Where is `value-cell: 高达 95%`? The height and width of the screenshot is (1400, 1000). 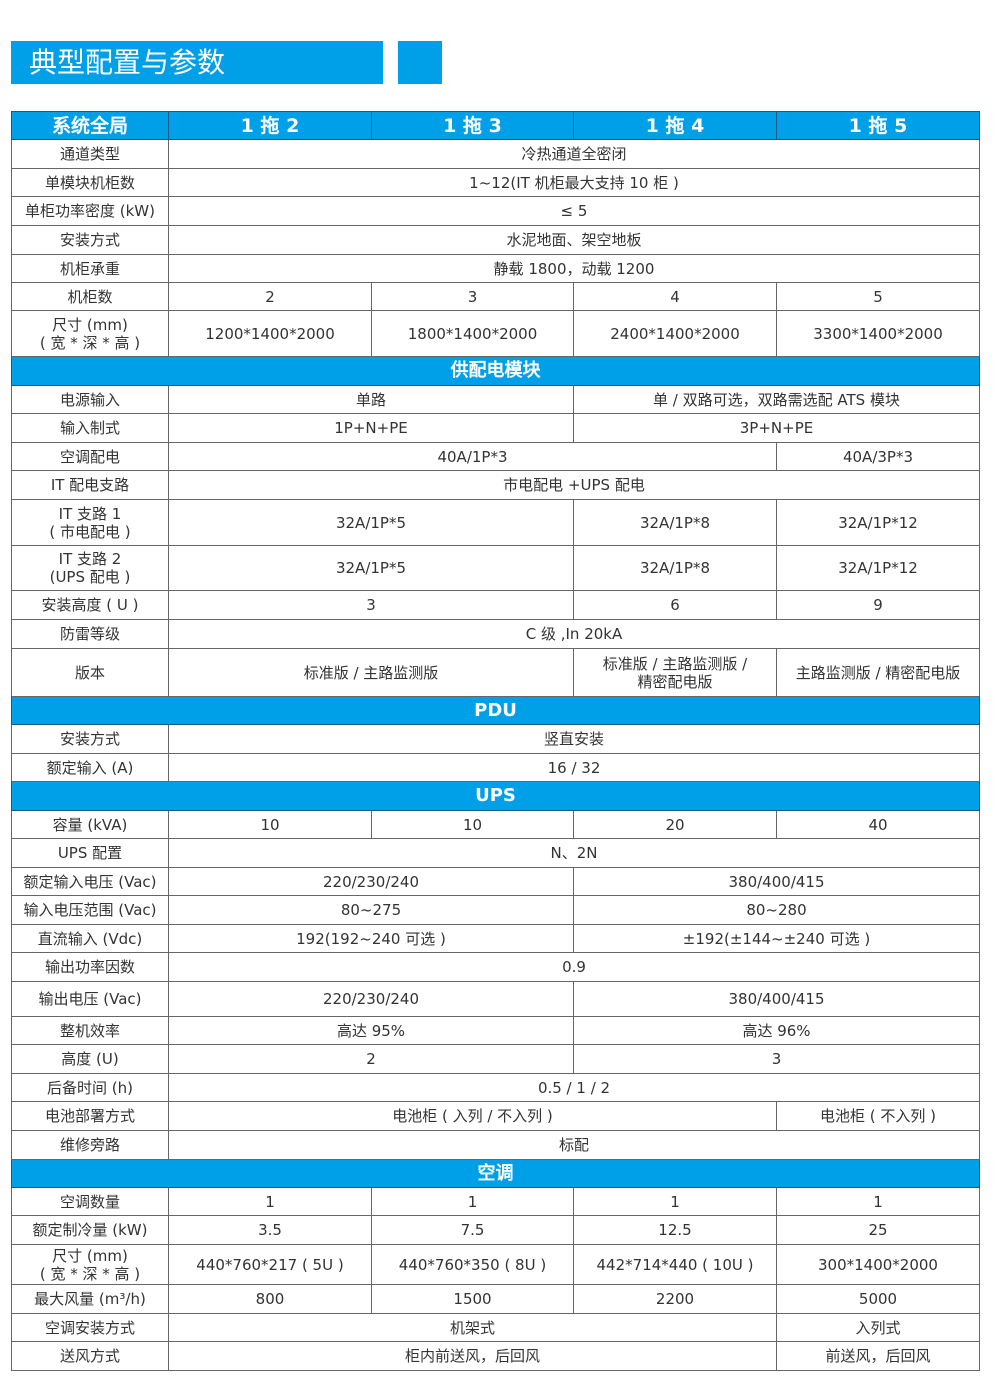
value-cell: 高达 95% is located at coordinates (371, 1030).